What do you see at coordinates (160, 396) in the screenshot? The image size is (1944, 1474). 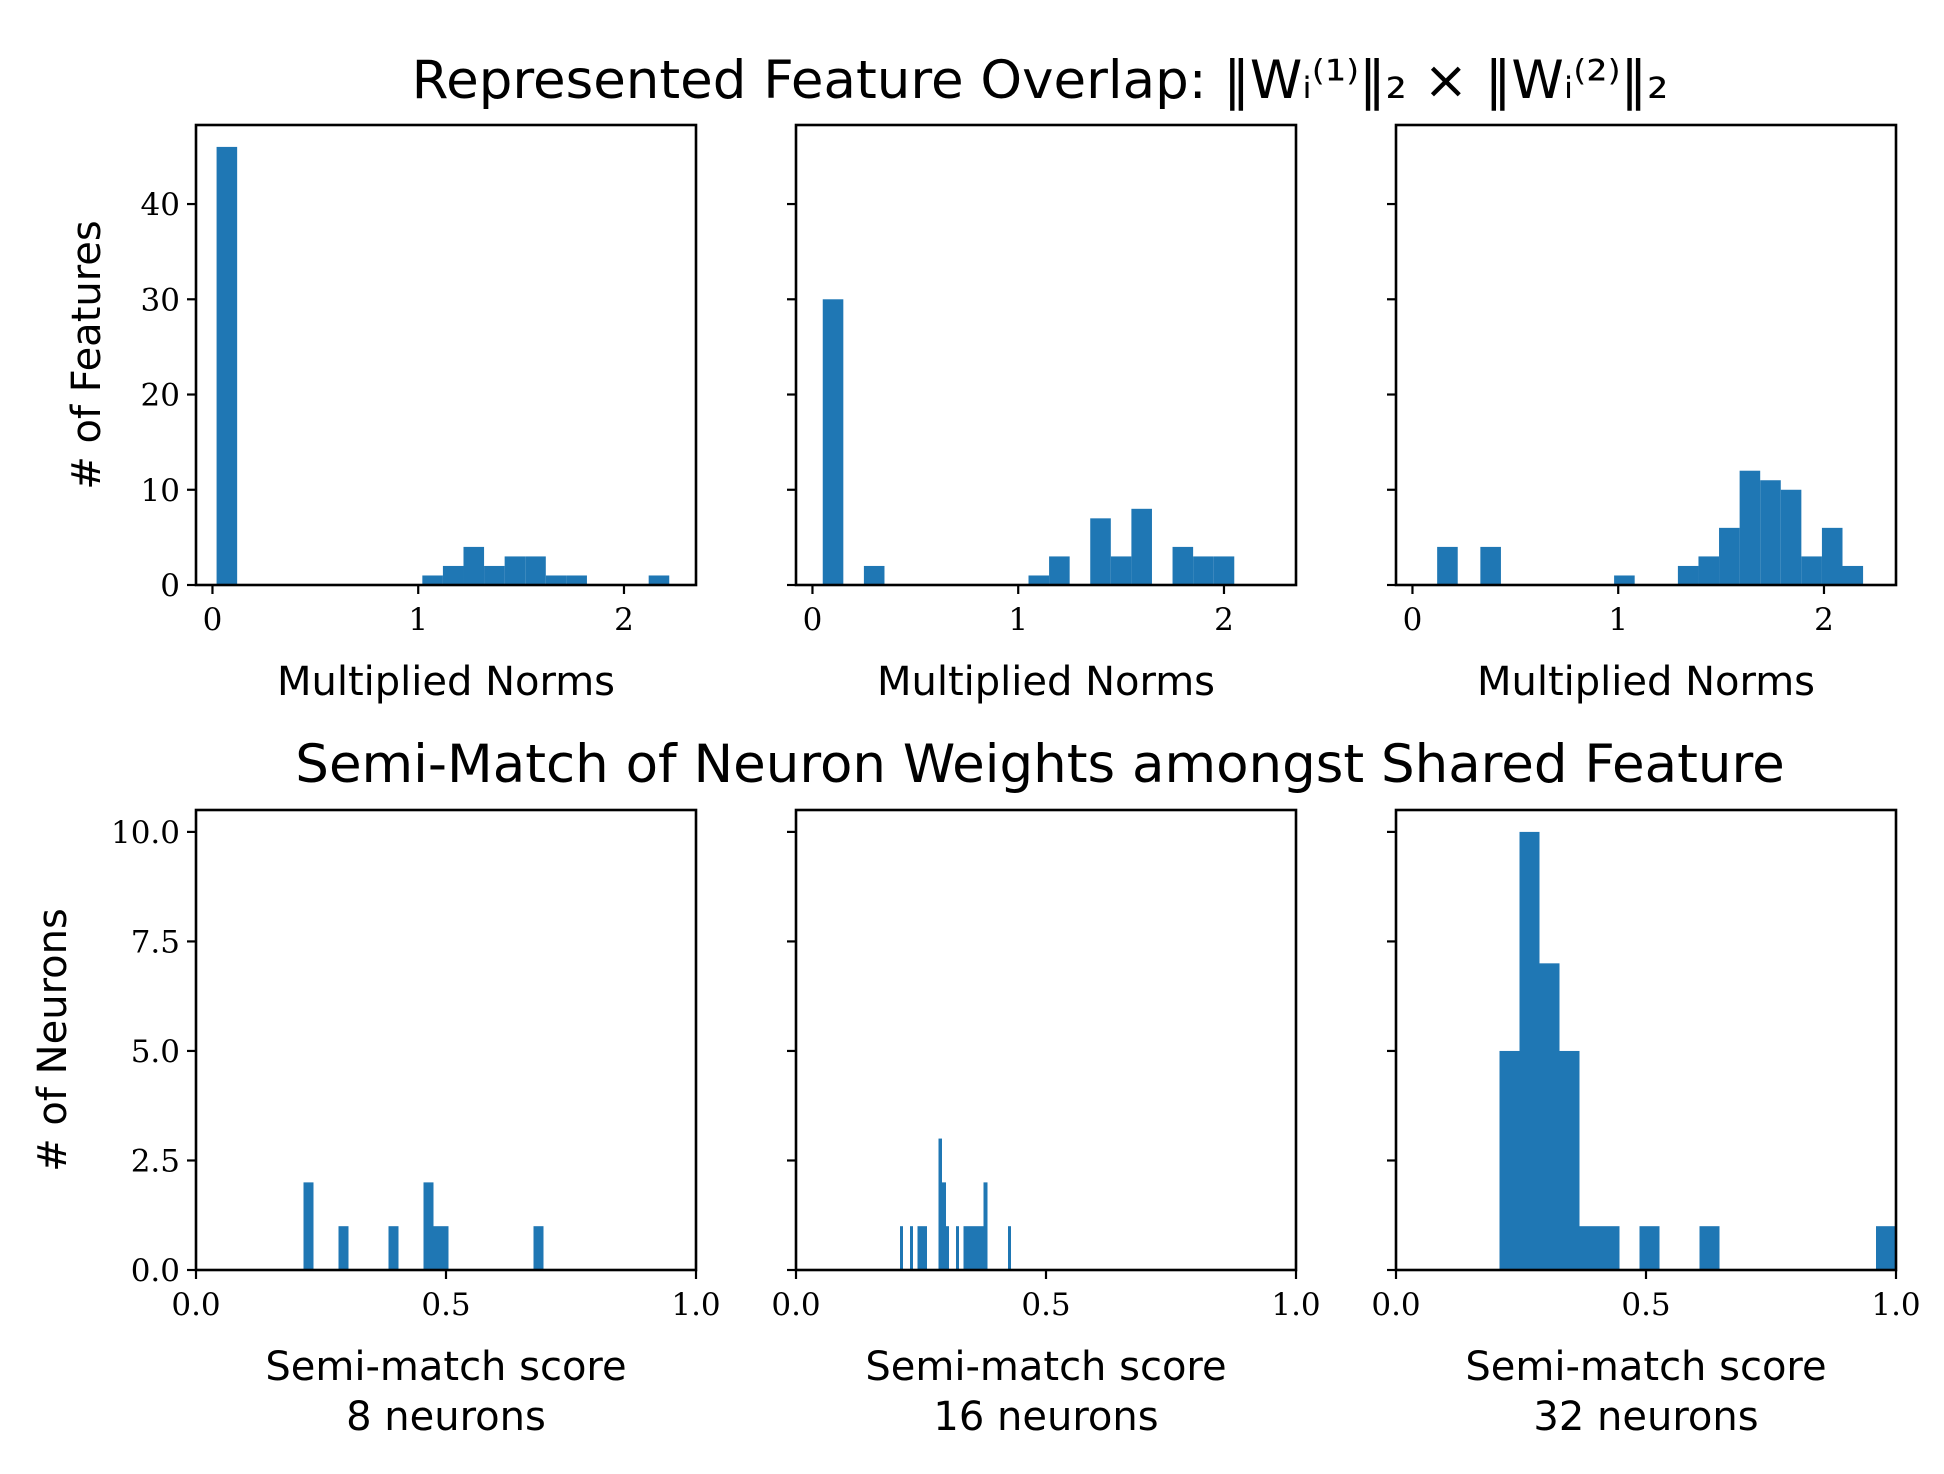 I see `y-tick-label: 20` at bounding box center [160, 396].